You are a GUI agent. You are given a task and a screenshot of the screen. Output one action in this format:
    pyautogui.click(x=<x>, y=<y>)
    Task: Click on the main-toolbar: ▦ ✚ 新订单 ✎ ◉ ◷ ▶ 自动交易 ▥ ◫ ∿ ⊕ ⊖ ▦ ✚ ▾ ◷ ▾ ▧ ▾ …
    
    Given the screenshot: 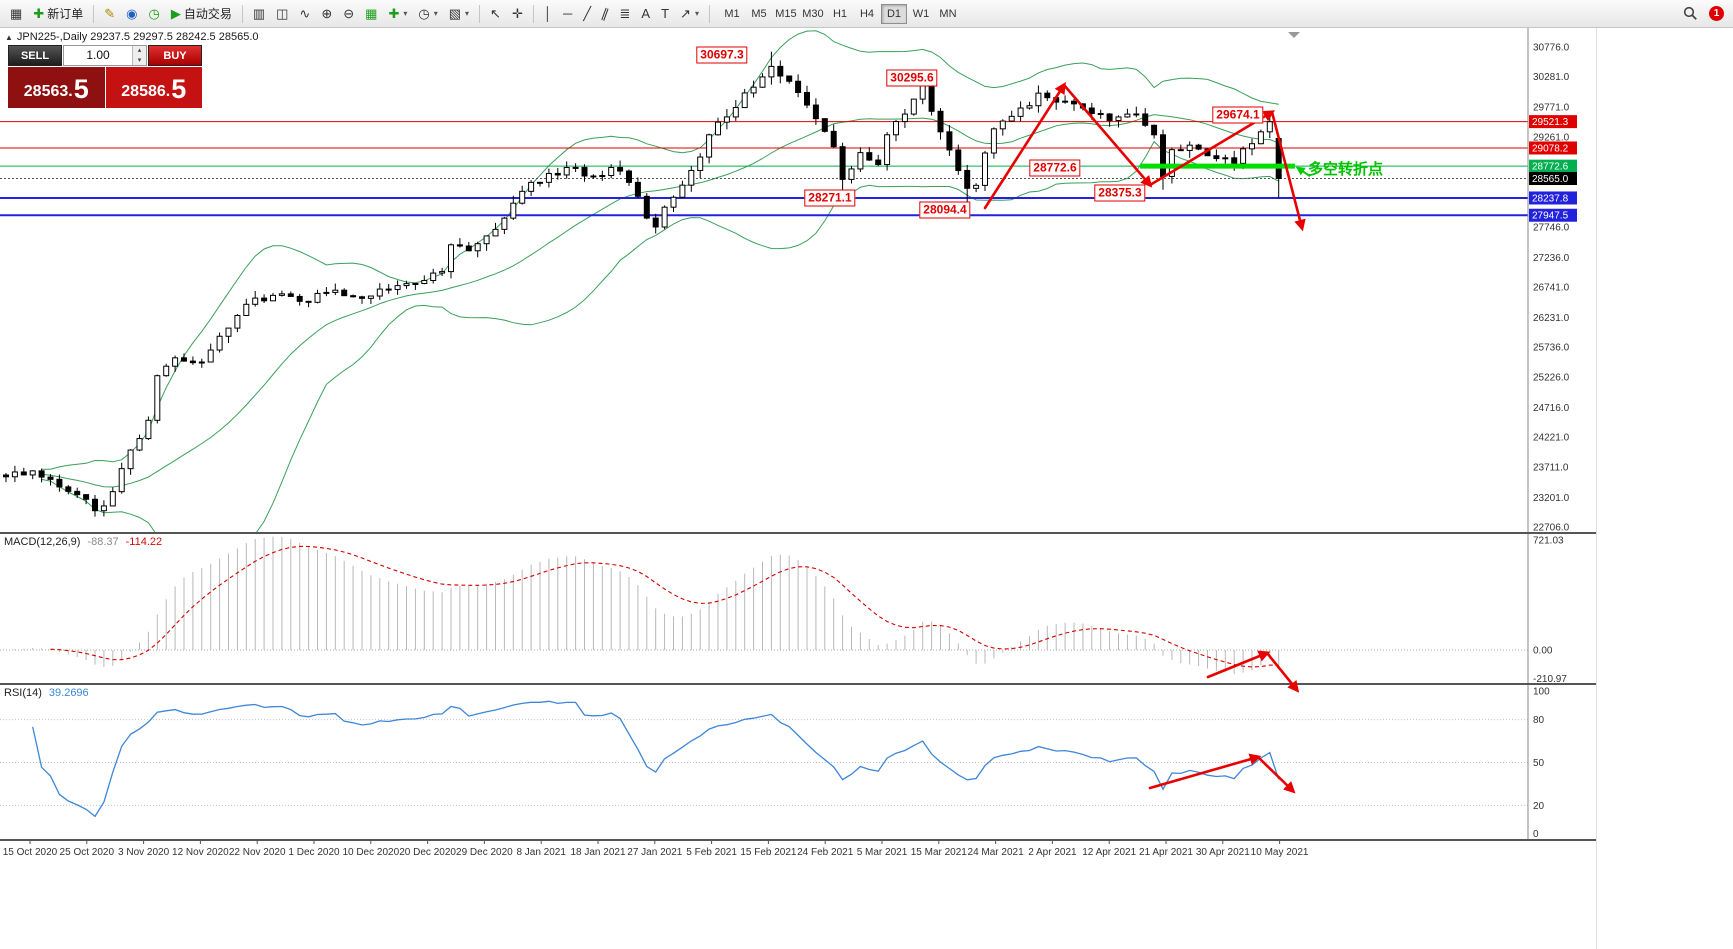 What is the action you would take?
    pyautogui.click(x=866, y=14)
    